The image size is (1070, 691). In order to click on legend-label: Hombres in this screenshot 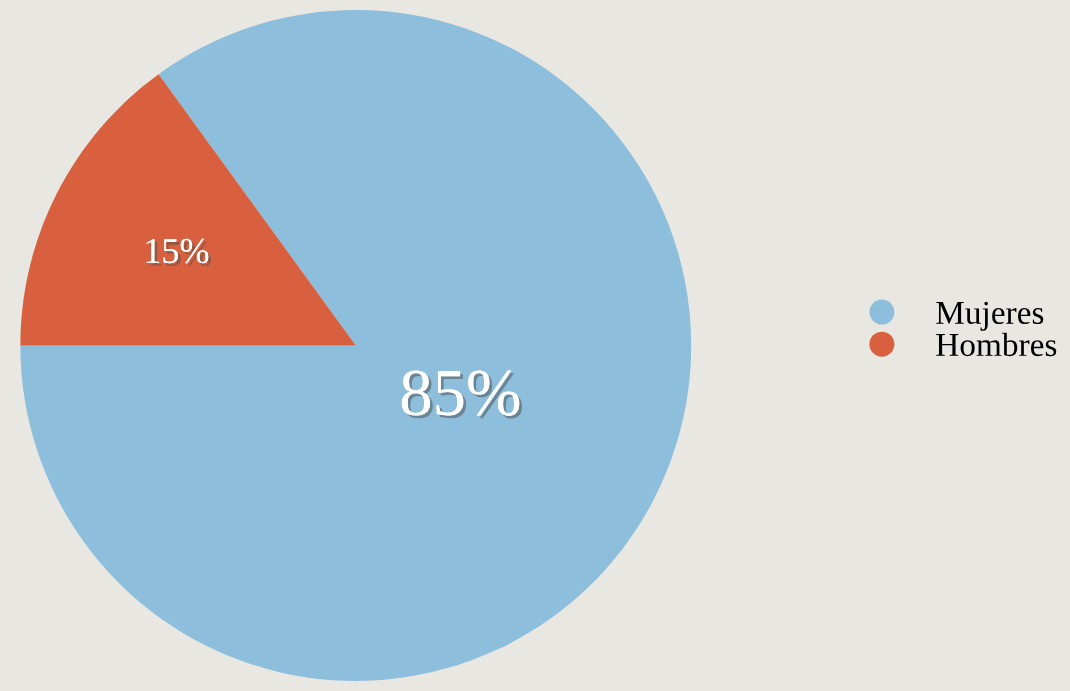, I will do `click(996, 344)`.